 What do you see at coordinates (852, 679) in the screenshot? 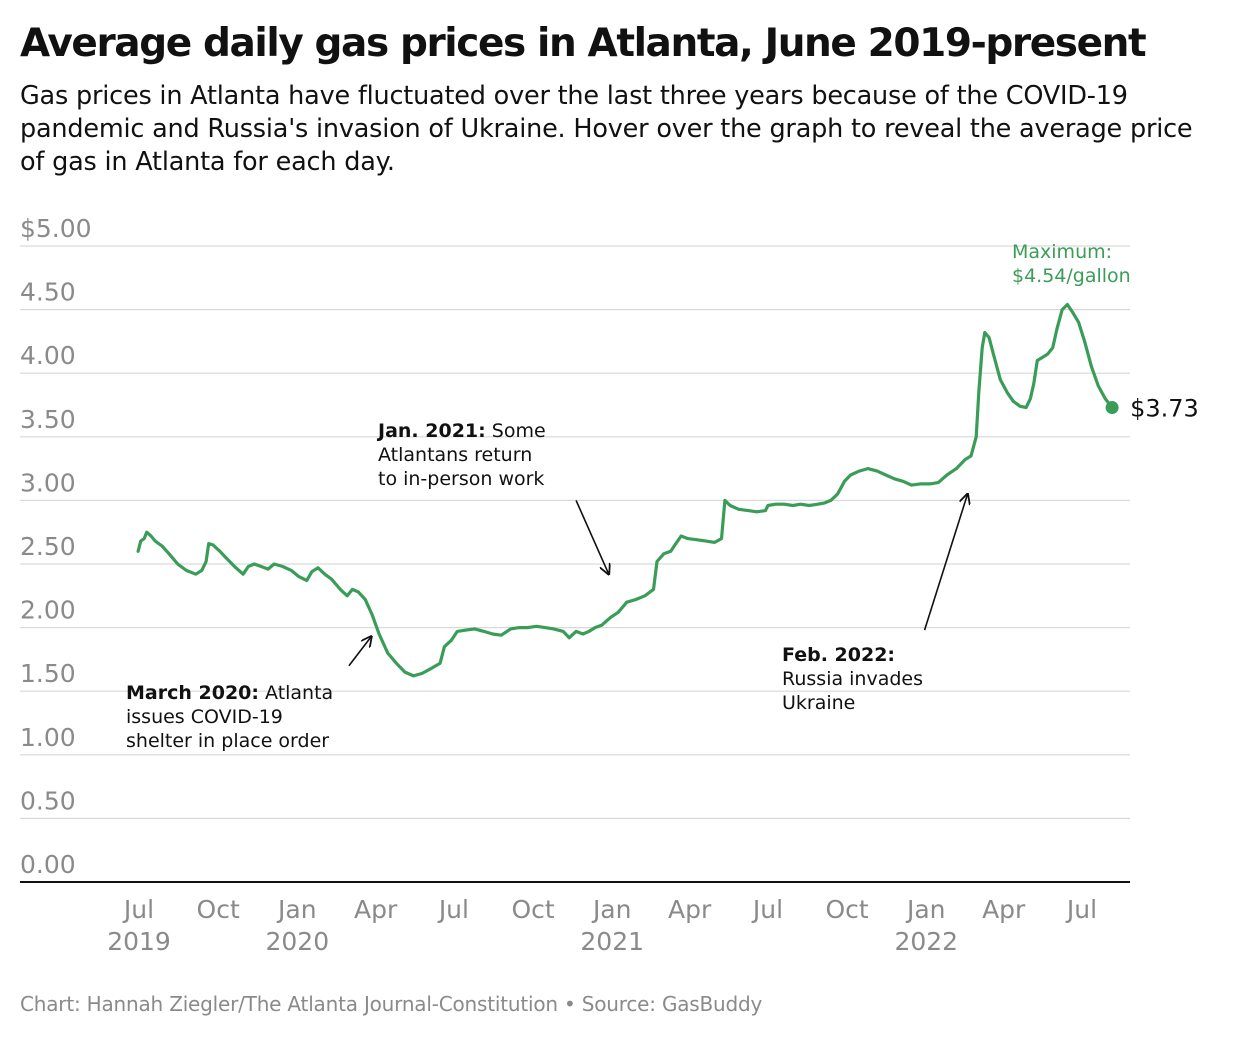
I see `annotation-text: Russia invades` at bounding box center [852, 679].